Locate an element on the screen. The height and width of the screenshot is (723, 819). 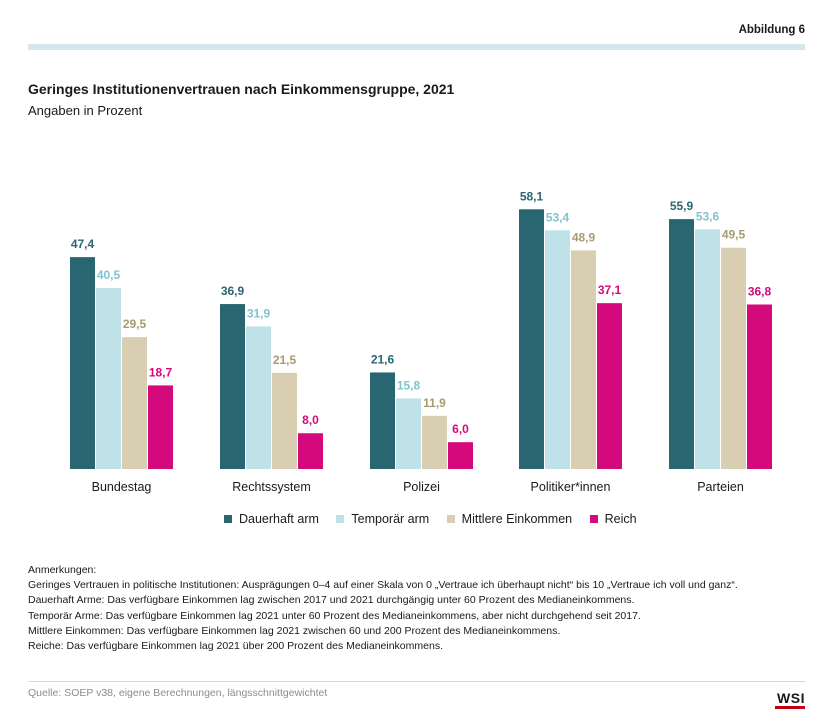
category-label: Bundestag is located at coordinates (122, 487).